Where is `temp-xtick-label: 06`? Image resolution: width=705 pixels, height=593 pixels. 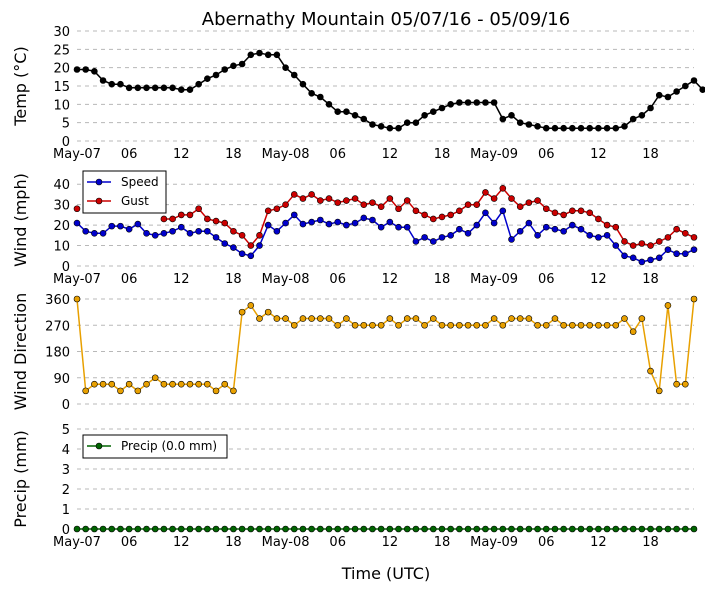
temp-xtick-label: 06 is located at coordinates (337, 154).